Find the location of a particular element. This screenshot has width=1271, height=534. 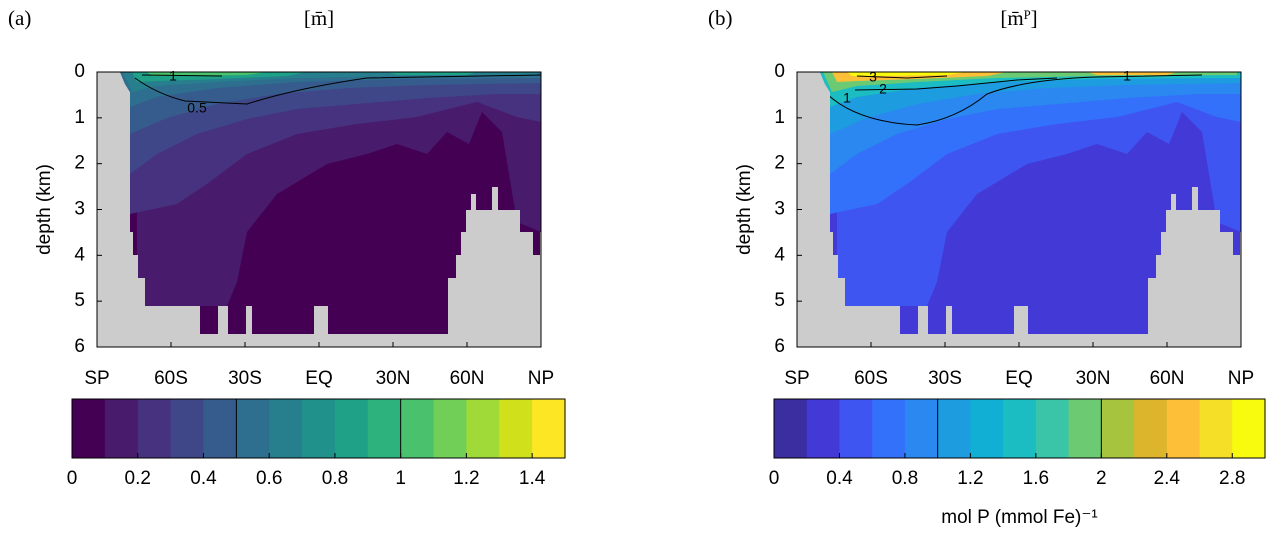

colorbar-tick-label: 1 is located at coordinates (400, 478).